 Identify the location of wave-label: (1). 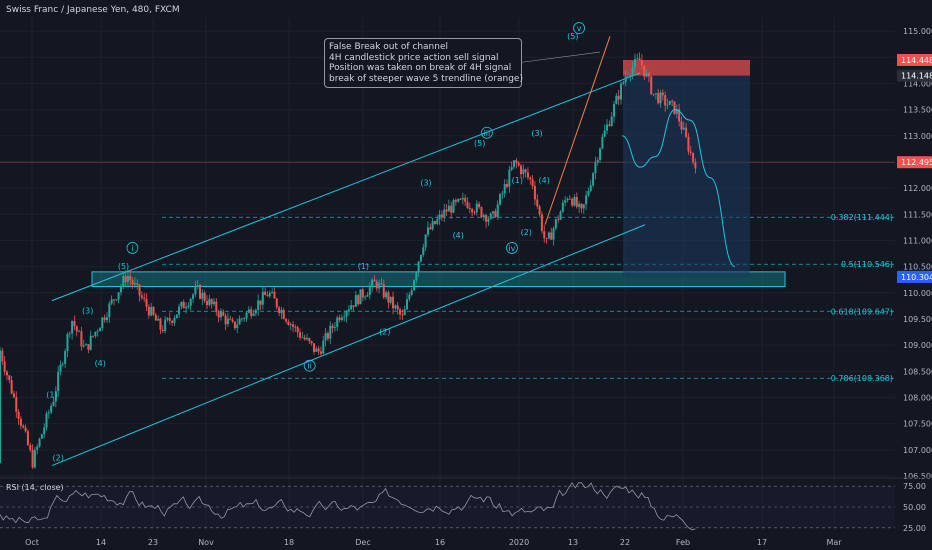
(51, 394).